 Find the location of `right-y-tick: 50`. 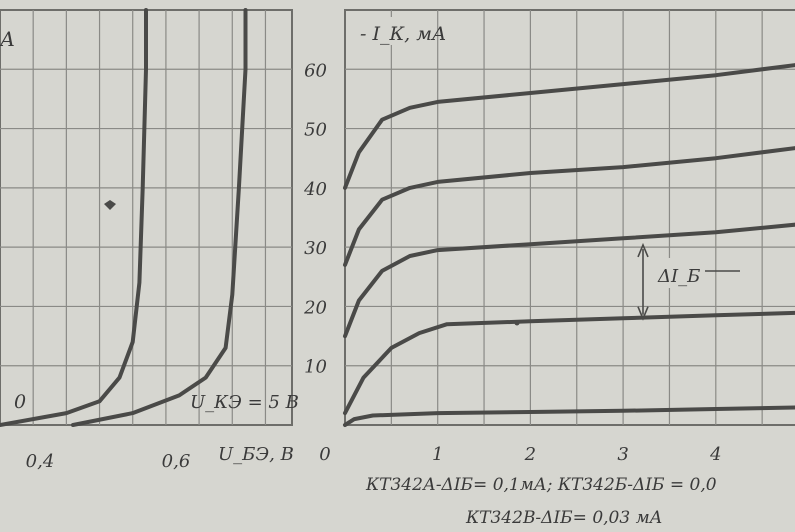

right-y-tick: 50 is located at coordinates (315, 130).